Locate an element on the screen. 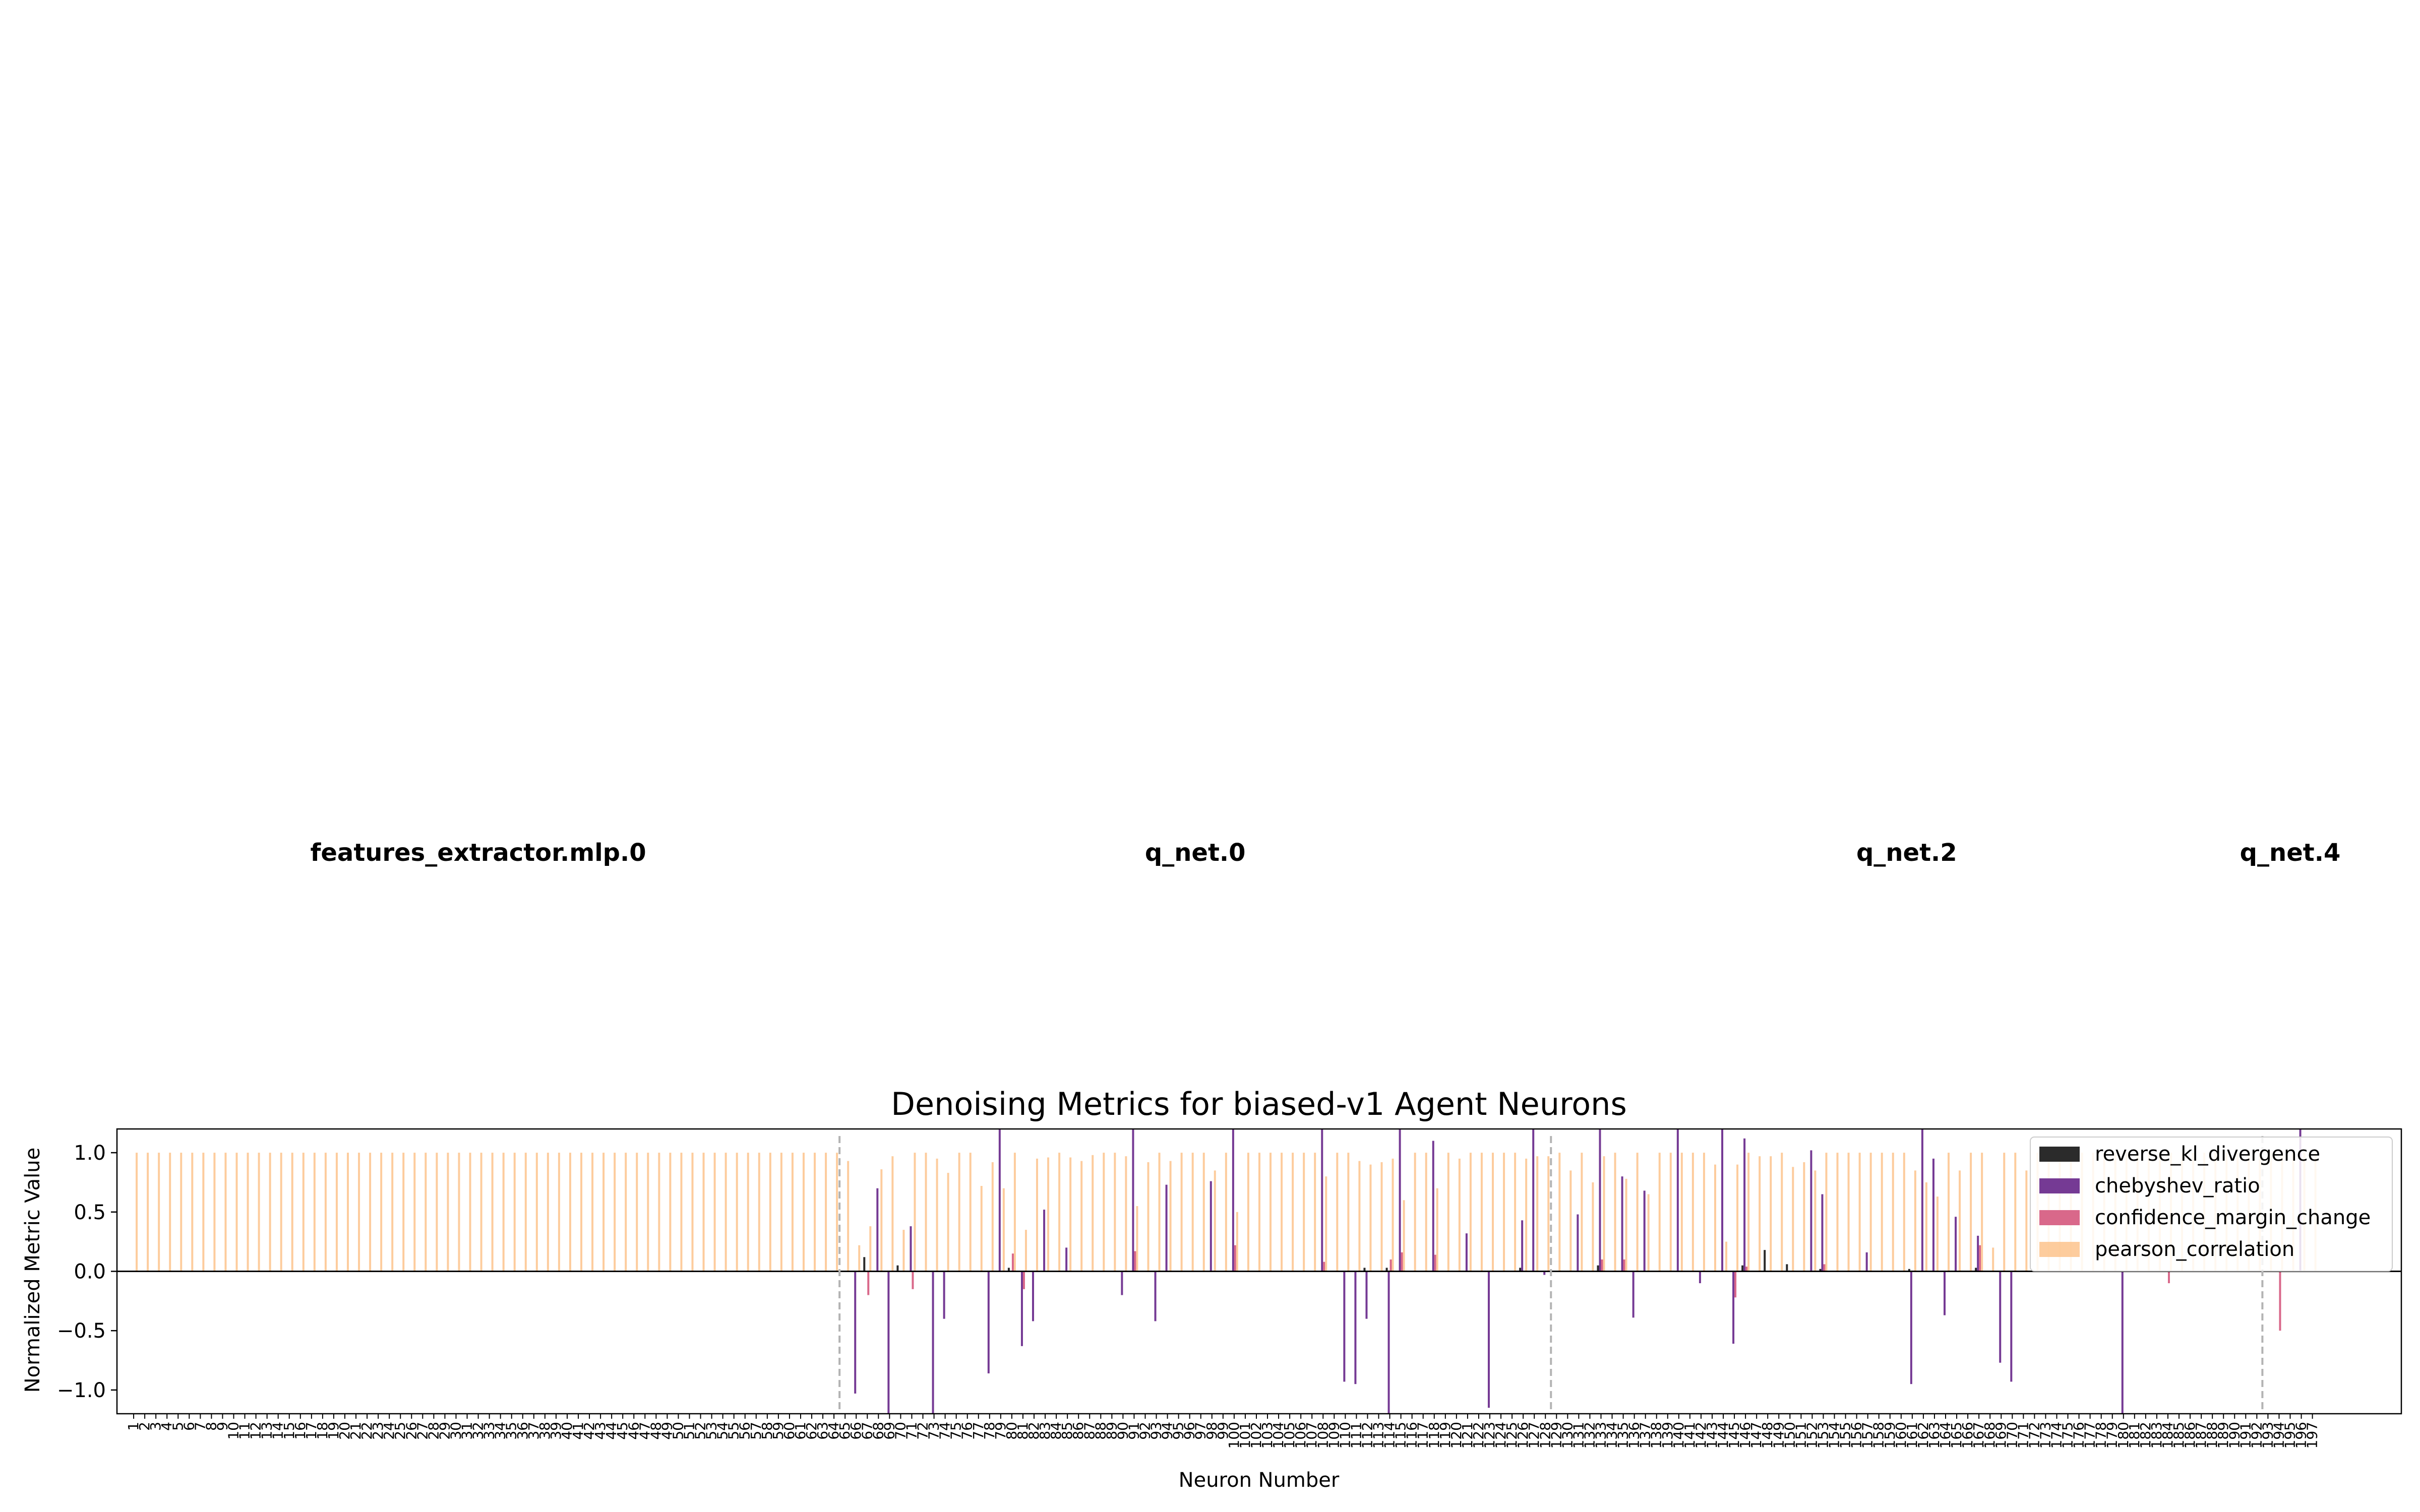 Image resolution: width=2420 pixels, height=1512 pixels. x-tick-label: 15 is located at coordinates (289, 1431).